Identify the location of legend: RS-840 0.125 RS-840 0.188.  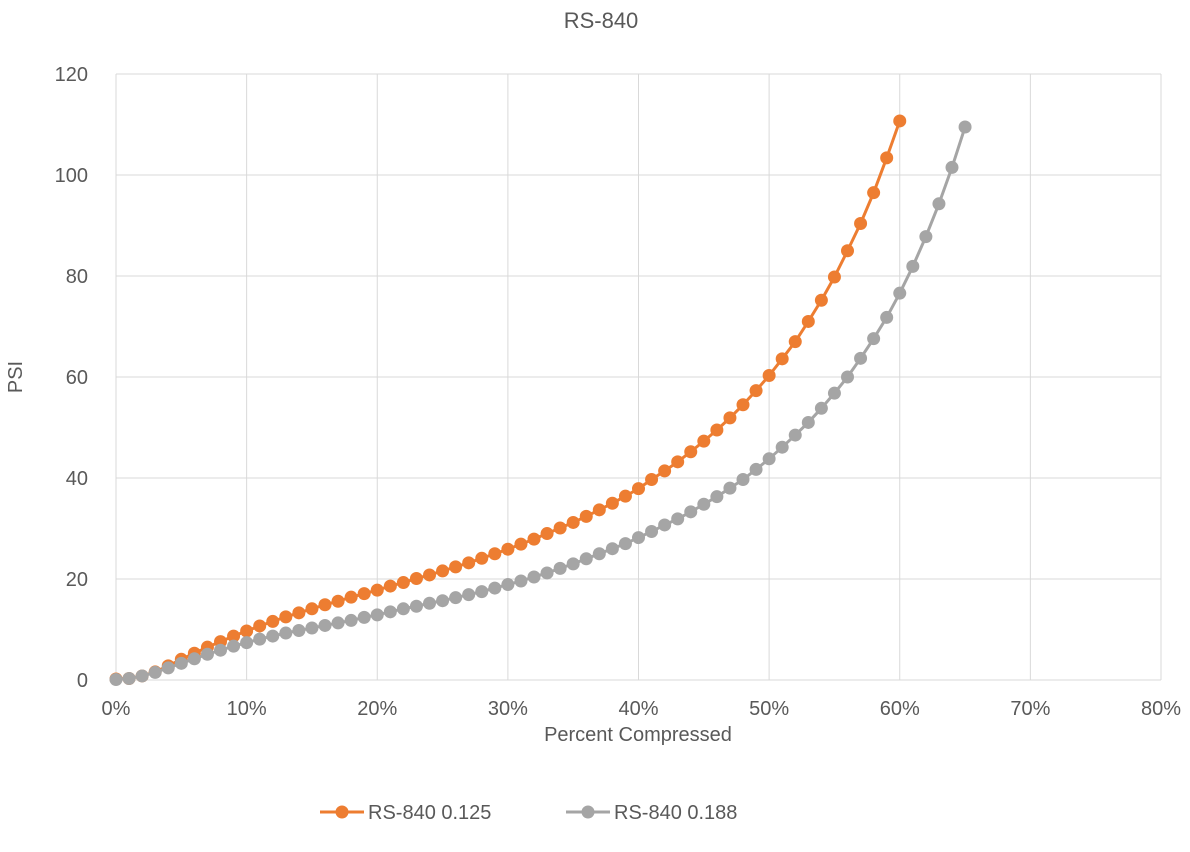
(528, 813).